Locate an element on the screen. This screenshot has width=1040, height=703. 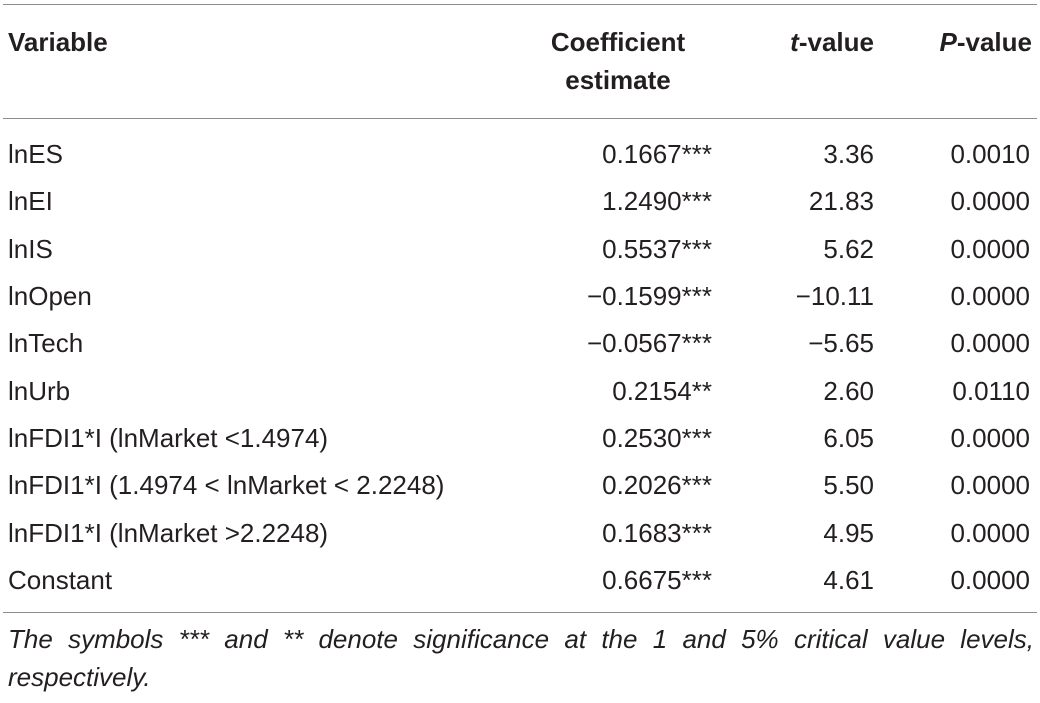
row-coefficient: 0.1667*** is located at coordinates (657, 154).